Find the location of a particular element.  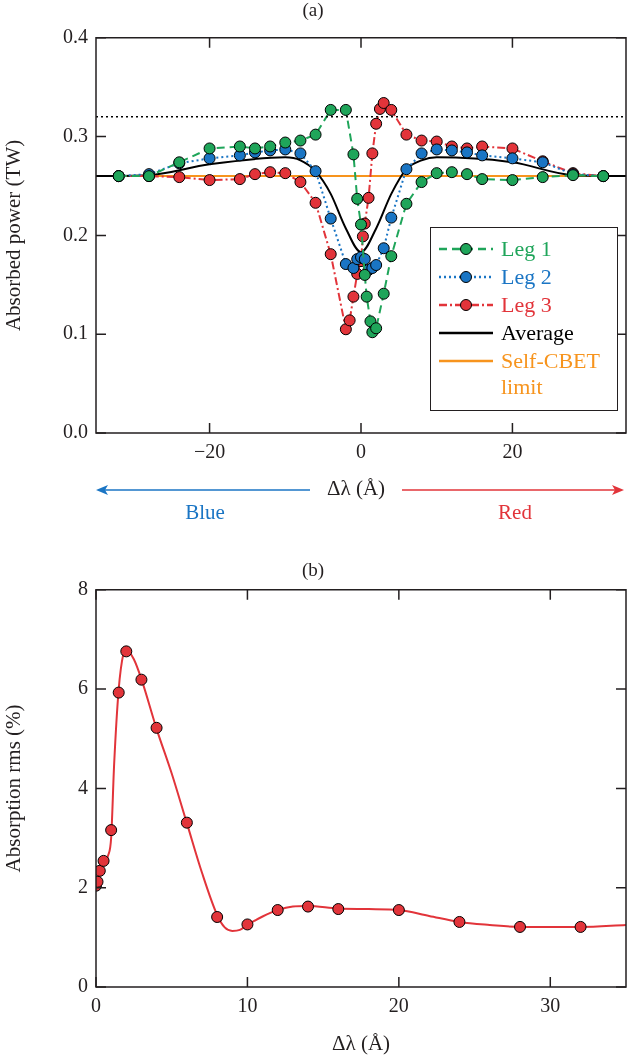

x-tick-label: 30 is located at coordinates (550, 1005).